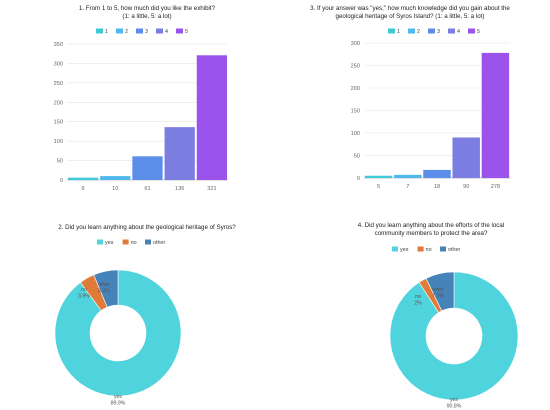  What do you see at coordinates (437, 187) in the screenshot?
I see `x-tick-label: 18` at bounding box center [437, 187].